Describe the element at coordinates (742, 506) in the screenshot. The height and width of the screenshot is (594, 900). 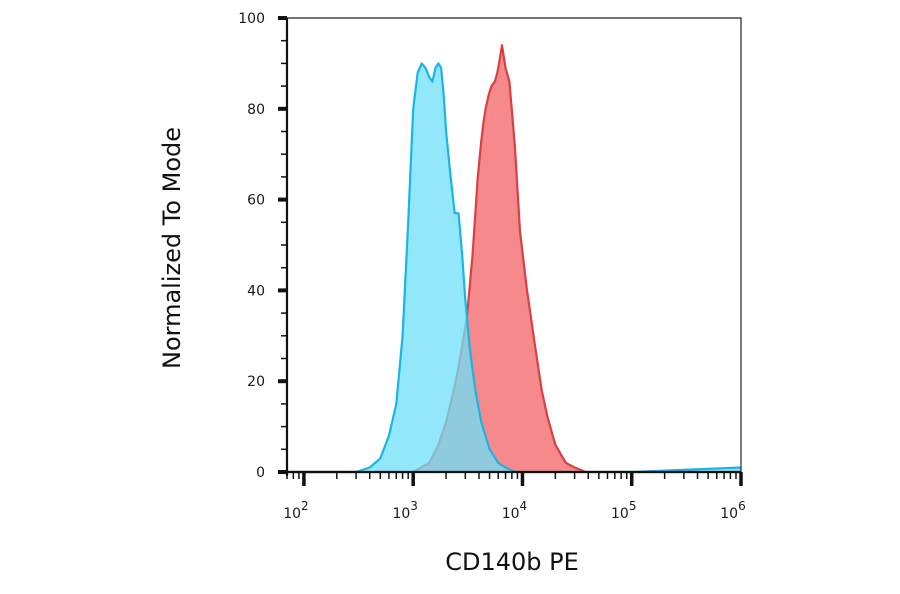
I see `x-tick-exponent: 6` at that location.